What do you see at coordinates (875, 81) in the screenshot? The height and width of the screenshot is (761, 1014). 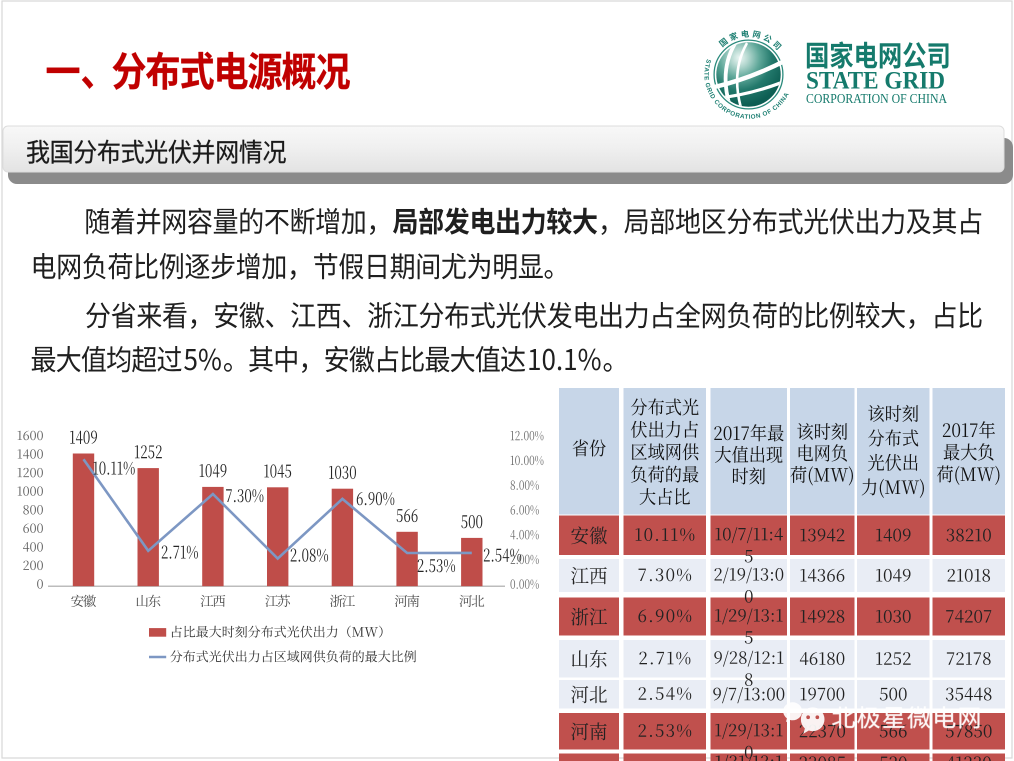 I see `svg-text: STATE GRID` at bounding box center [875, 81].